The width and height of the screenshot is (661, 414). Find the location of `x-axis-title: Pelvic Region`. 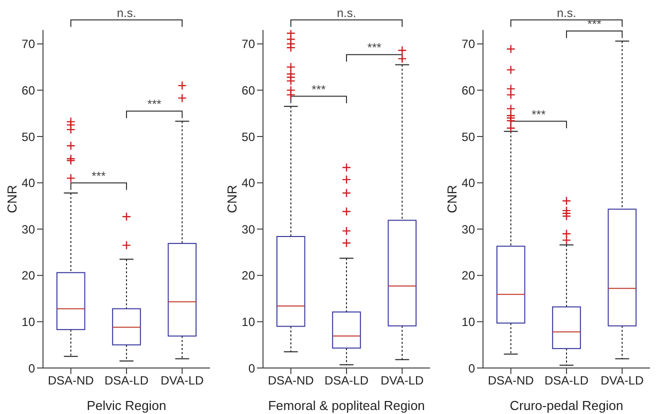

x-axis-title: Pelvic Region is located at coordinates (126, 405).